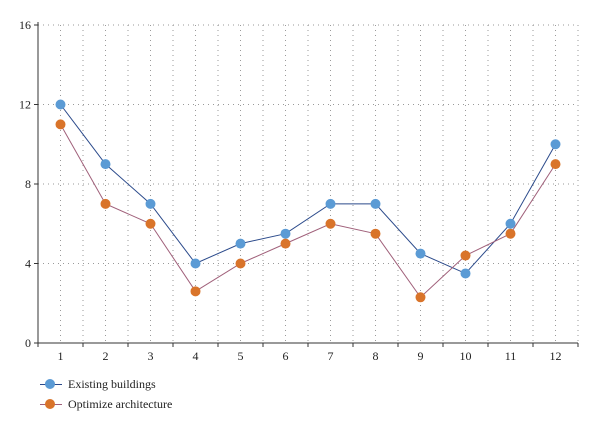 Image resolution: width=600 pixels, height=427 pixels. I want to click on x-tick-label-2: 2, so click(106, 356).